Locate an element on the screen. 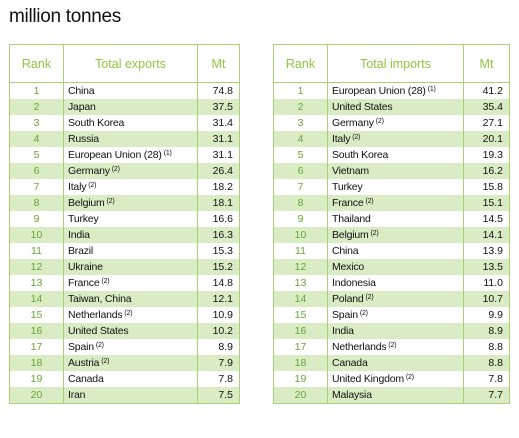  table-row: 4 Italy (2) 20.1 is located at coordinates (391, 139).